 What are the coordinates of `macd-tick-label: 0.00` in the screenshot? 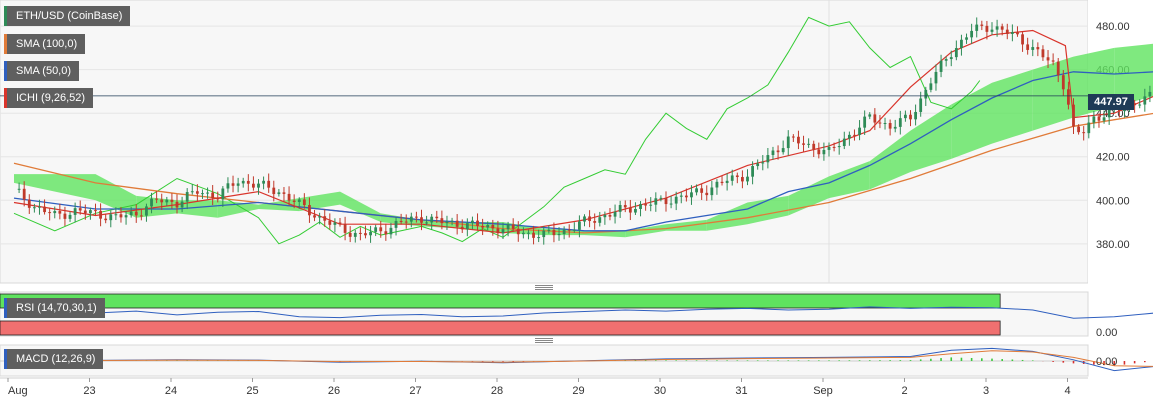 It's located at (1106, 362).